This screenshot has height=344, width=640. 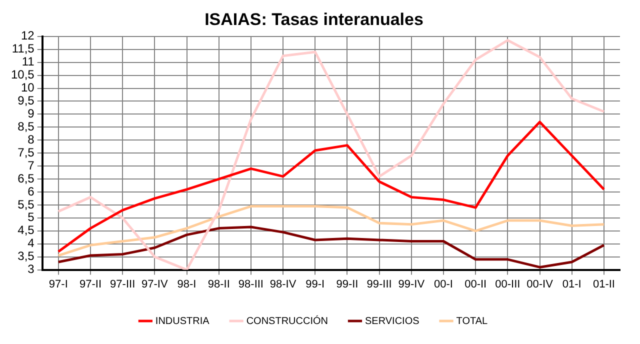 I want to click on x-tick-label: 97-IV, so click(x=155, y=284).